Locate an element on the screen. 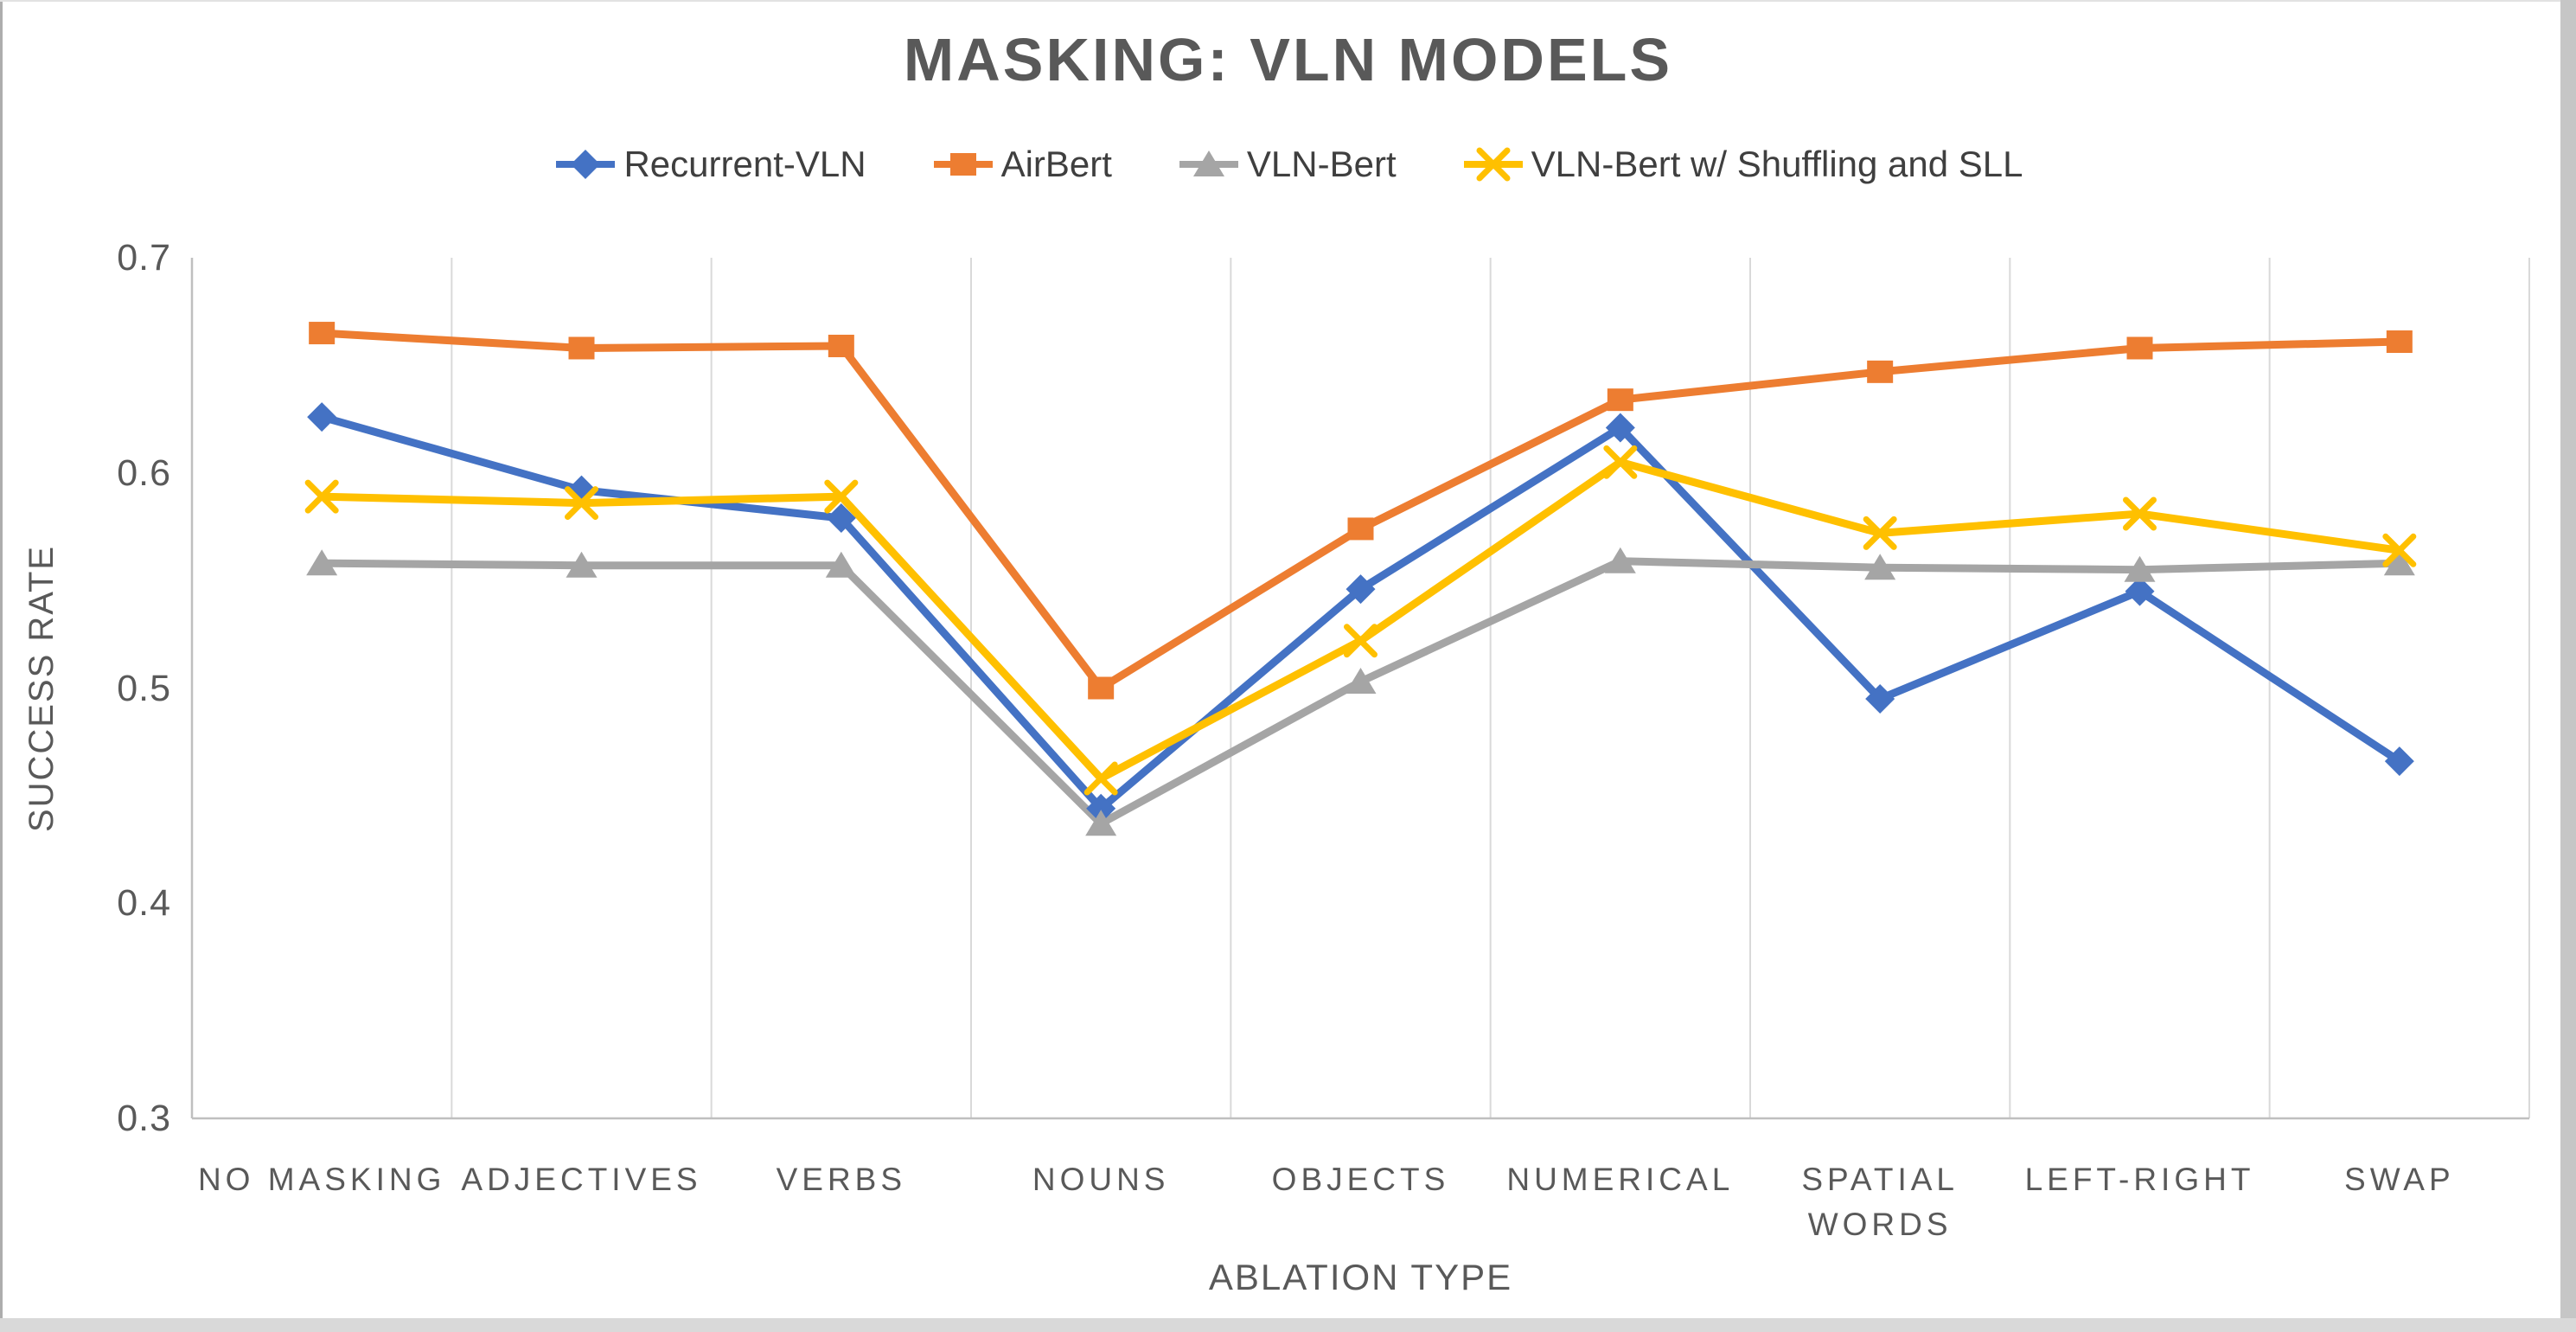  legend-item-vln-bert: VLN-Bert is located at coordinates (1286, 164).